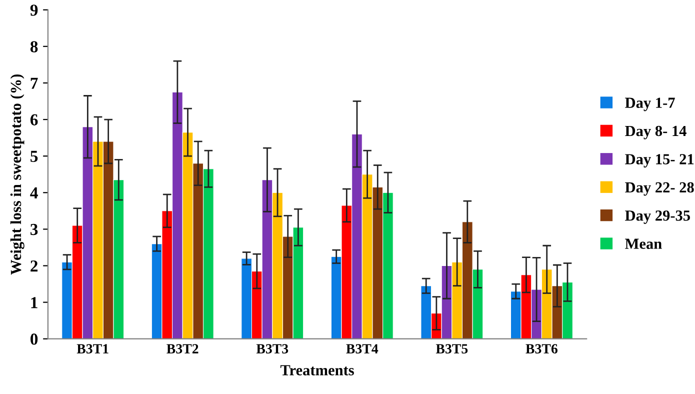  I want to click on legend-label: Day 29-35, so click(657, 217).